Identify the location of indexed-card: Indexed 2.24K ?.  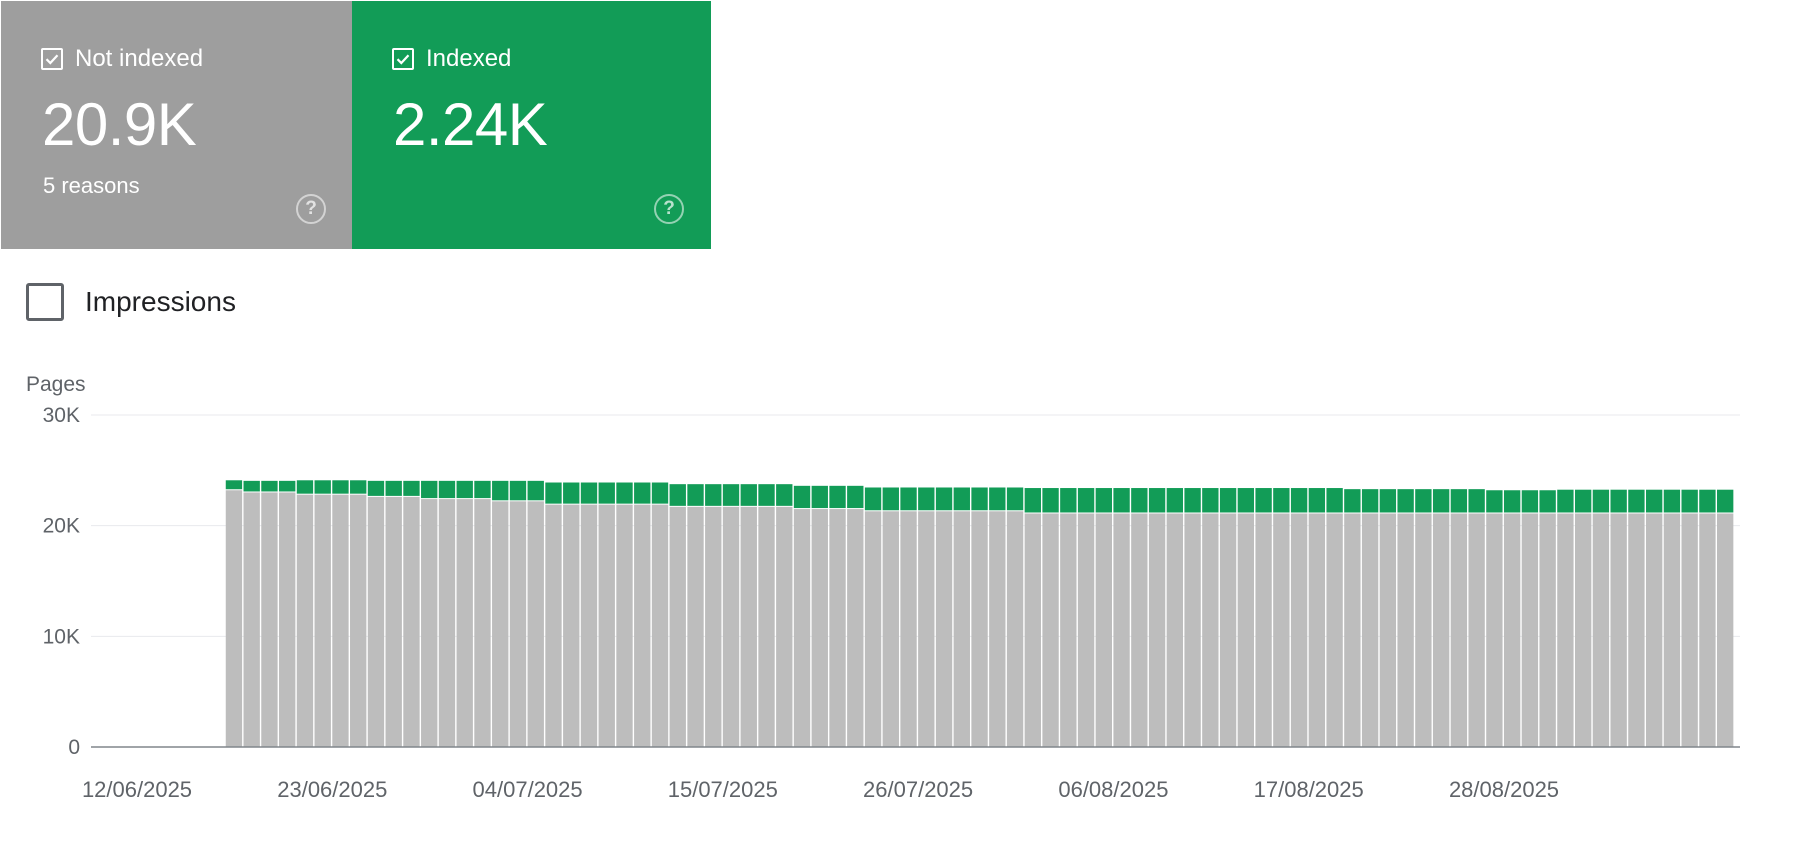
(531, 125).